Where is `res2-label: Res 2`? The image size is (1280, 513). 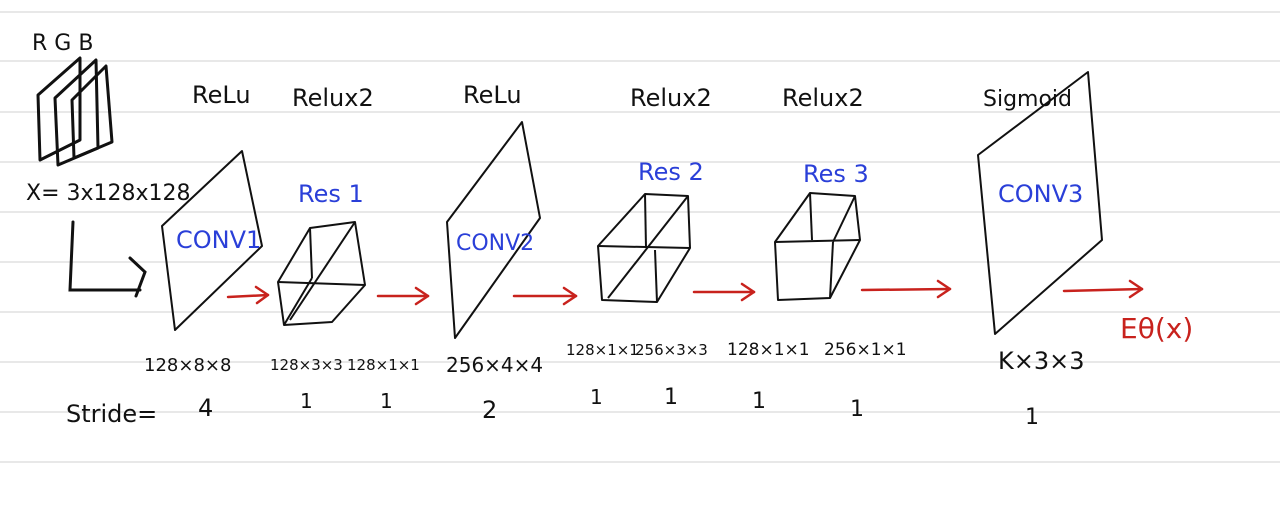 res2-label: Res 2 is located at coordinates (671, 172).